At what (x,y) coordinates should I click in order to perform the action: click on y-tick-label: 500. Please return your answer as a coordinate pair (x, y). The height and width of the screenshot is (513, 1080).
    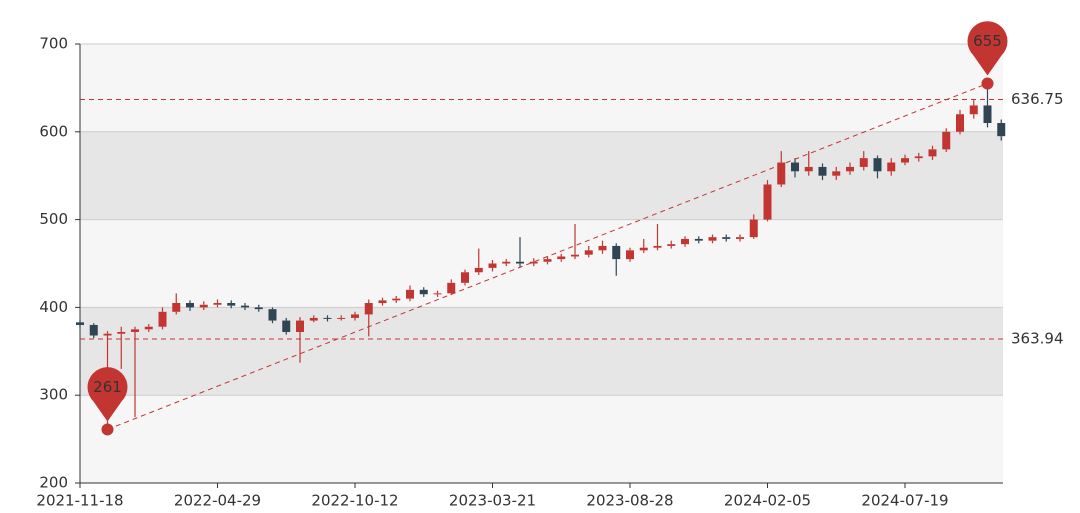
    Looking at the image, I should click on (53, 219).